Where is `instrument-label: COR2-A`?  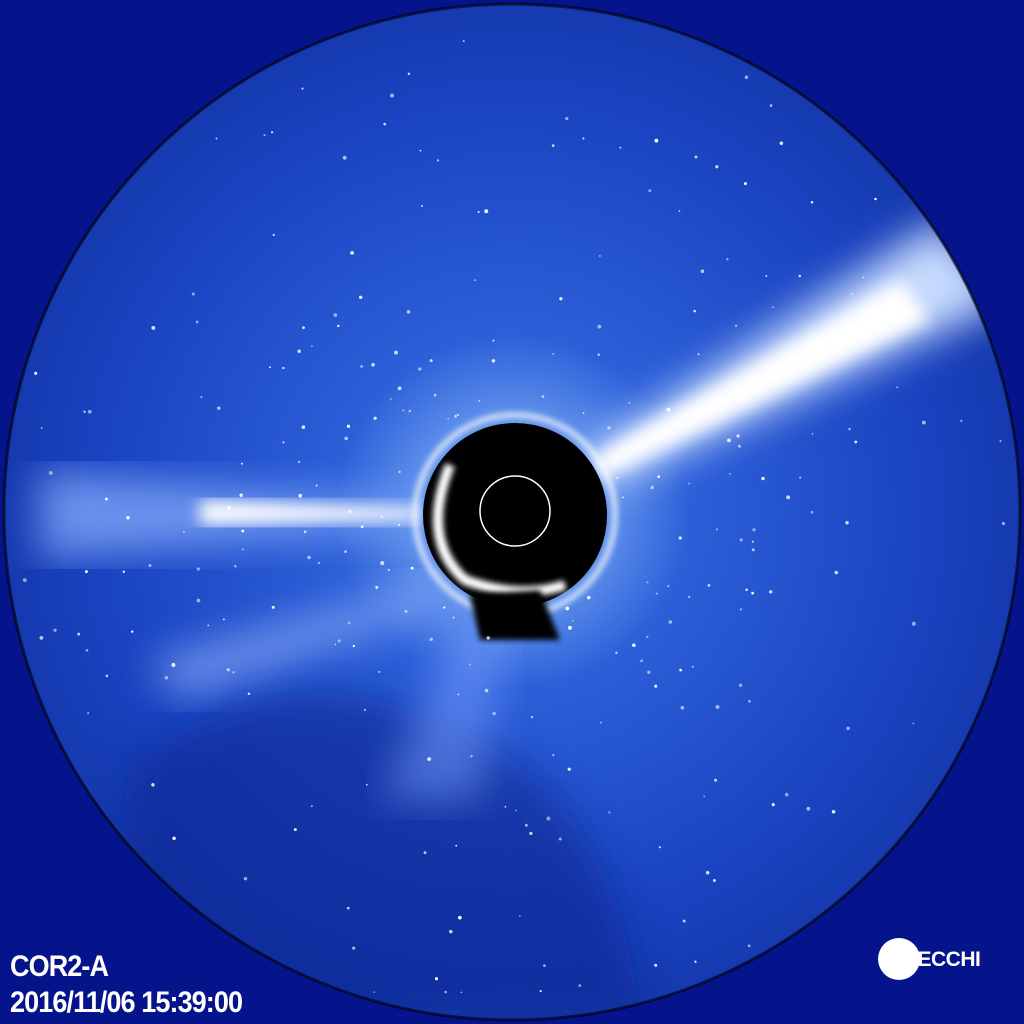 instrument-label: COR2-A is located at coordinates (59, 966).